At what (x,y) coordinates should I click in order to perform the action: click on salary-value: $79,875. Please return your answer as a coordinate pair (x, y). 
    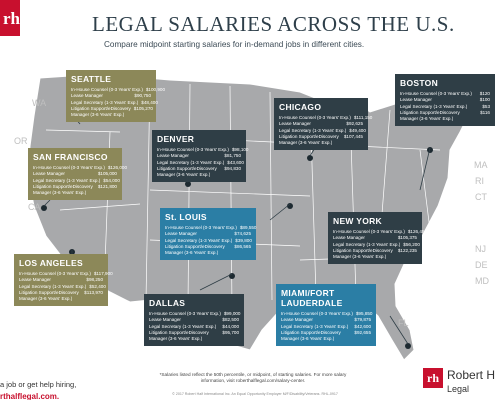
    Looking at the image, I should click on (362, 320).